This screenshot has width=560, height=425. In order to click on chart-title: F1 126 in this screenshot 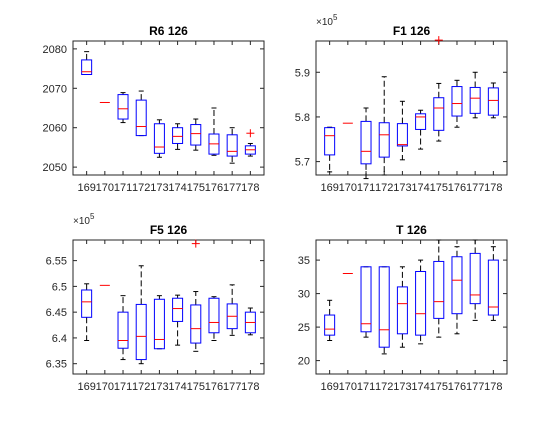, I will do `click(412, 31)`.